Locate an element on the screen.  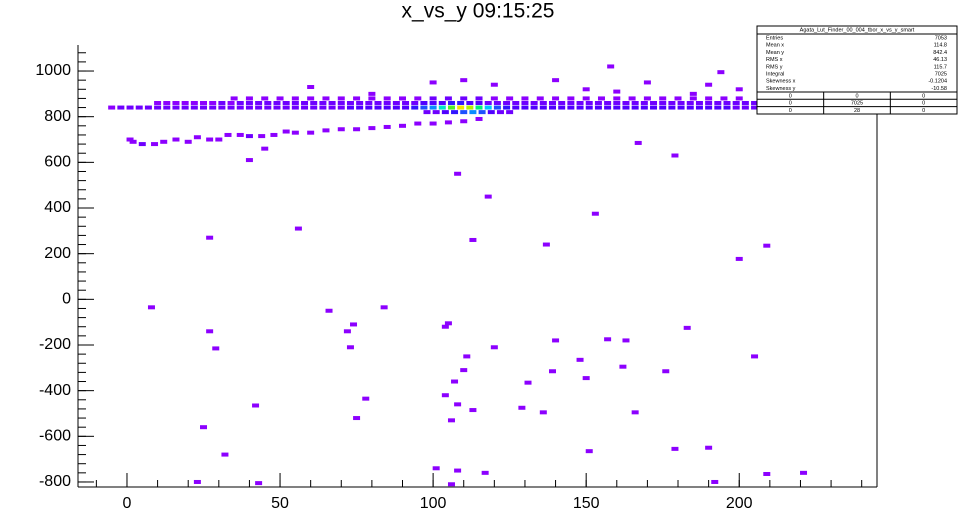
x-tick-label: 200 is located at coordinates (739, 503).